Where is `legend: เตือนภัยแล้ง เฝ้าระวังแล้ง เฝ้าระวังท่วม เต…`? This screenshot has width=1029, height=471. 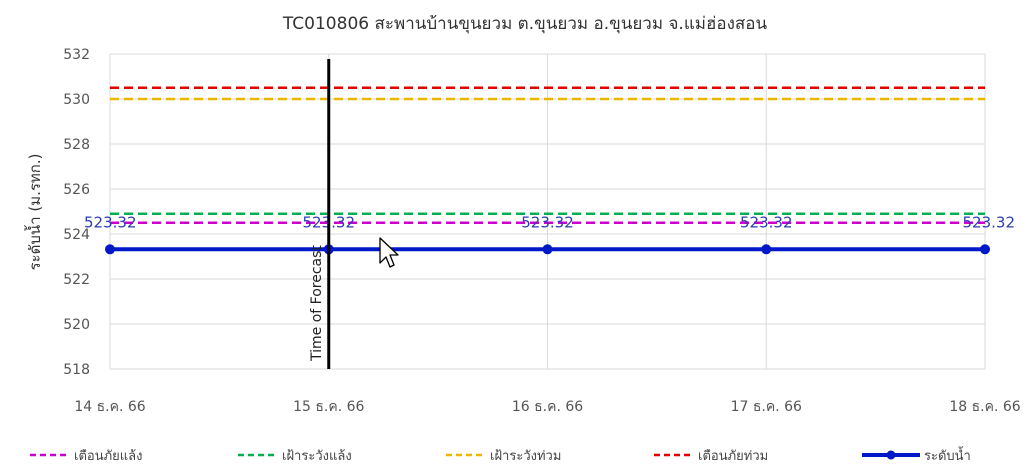 legend: เตือนภัยแล้ง เฝ้าระวังแล้ง เฝ้าระวังท่วม เต… is located at coordinates (500, 455).